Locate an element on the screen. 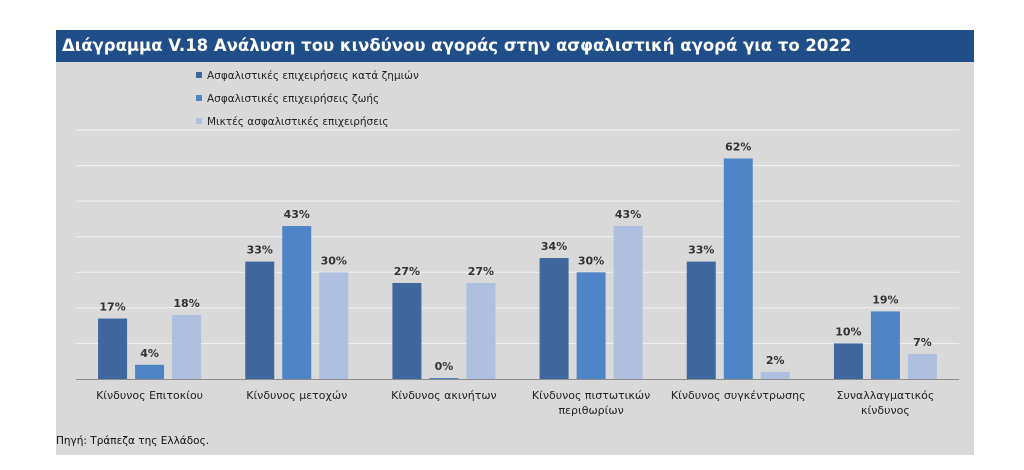 The image size is (1024, 470). category-label: κίνδυνος is located at coordinates (885, 410).